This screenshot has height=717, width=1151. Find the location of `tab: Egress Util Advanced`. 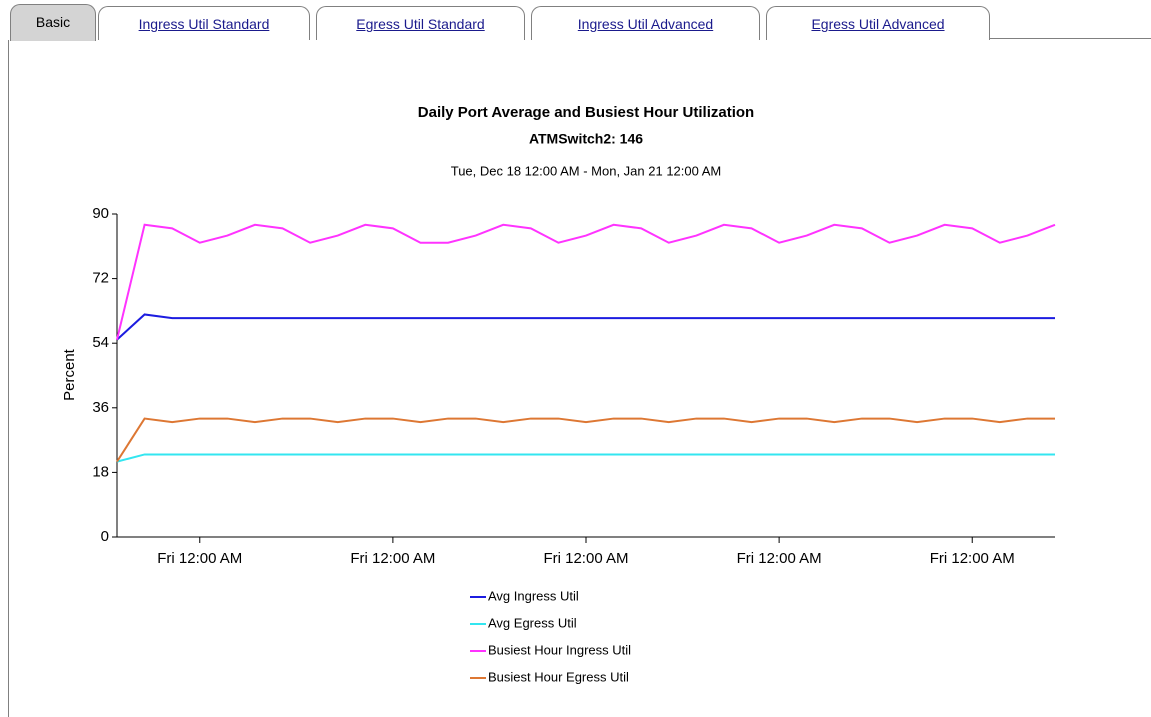

tab: Egress Util Advanced is located at coordinates (878, 23).